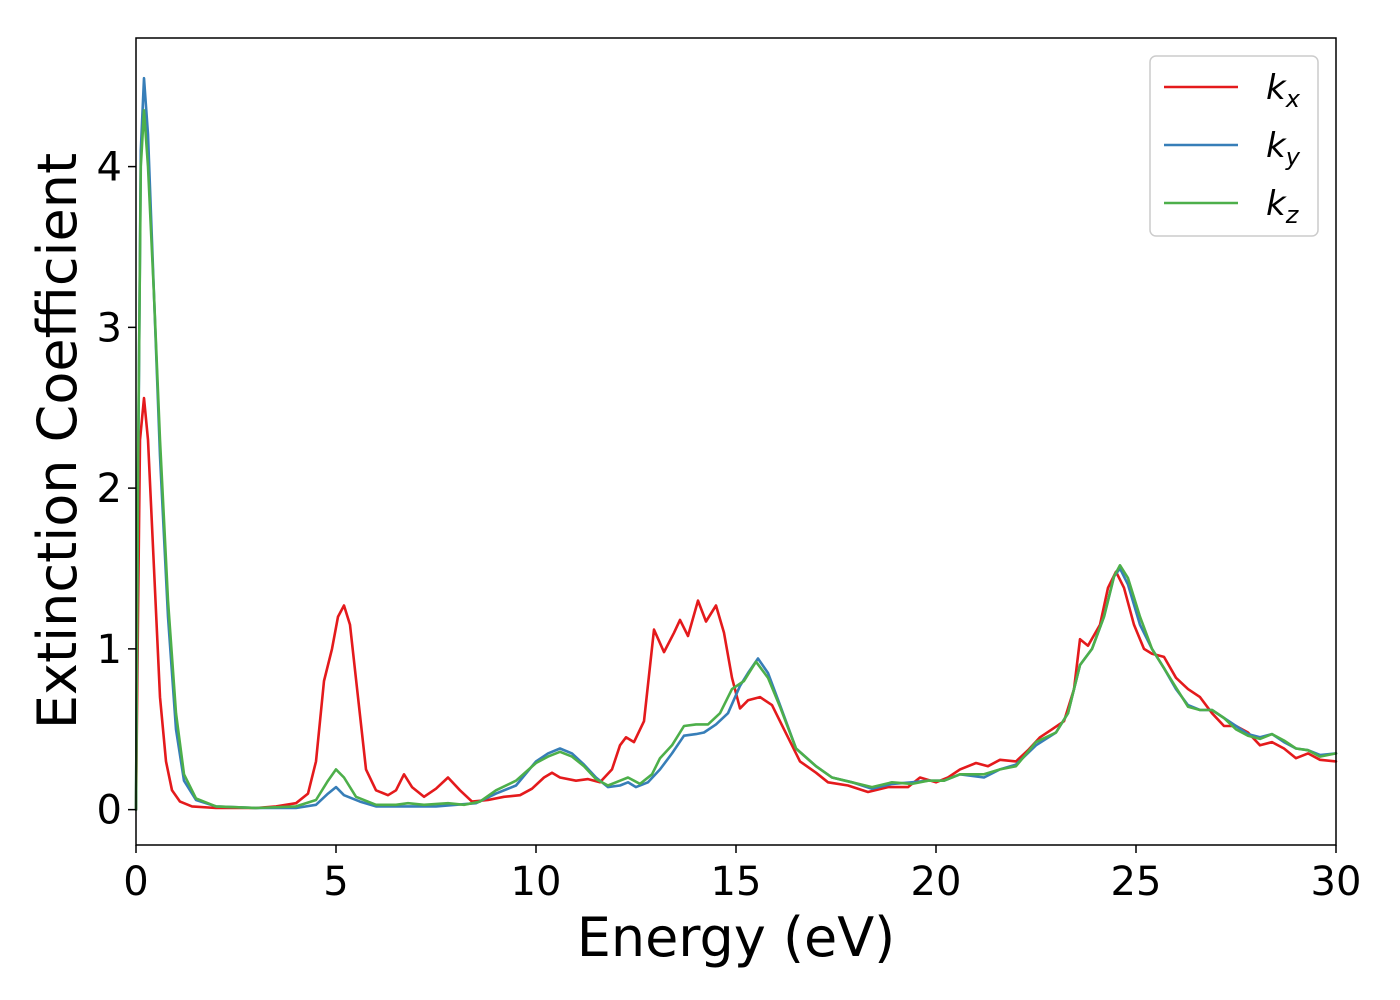  What do you see at coordinates (1336, 882) in the screenshot?
I see `x-tick-label: 30` at bounding box center [1336, 882].